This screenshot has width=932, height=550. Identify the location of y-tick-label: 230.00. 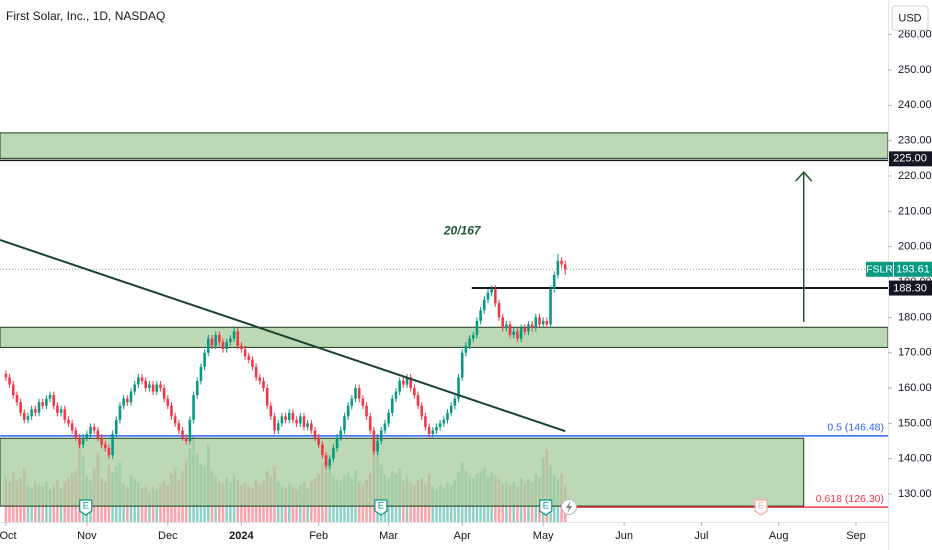
(915, 141).